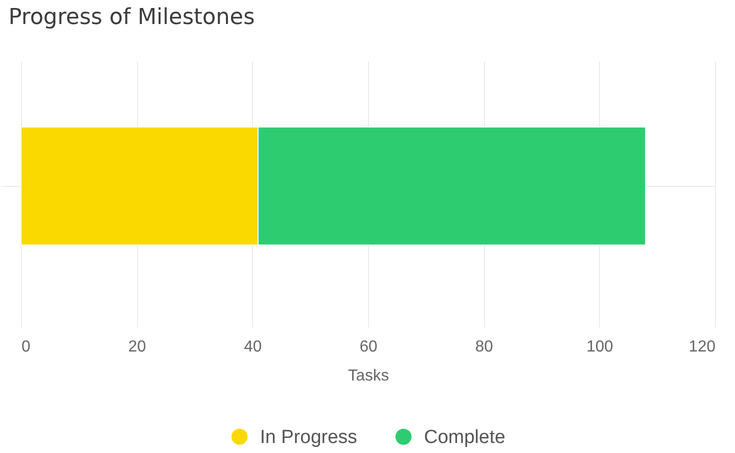 The image size is (735, 453). What do you see at coordinates (309, 437) in the screenshot?
I see `legend-label: In Progress` at bounding box center [309, 437].